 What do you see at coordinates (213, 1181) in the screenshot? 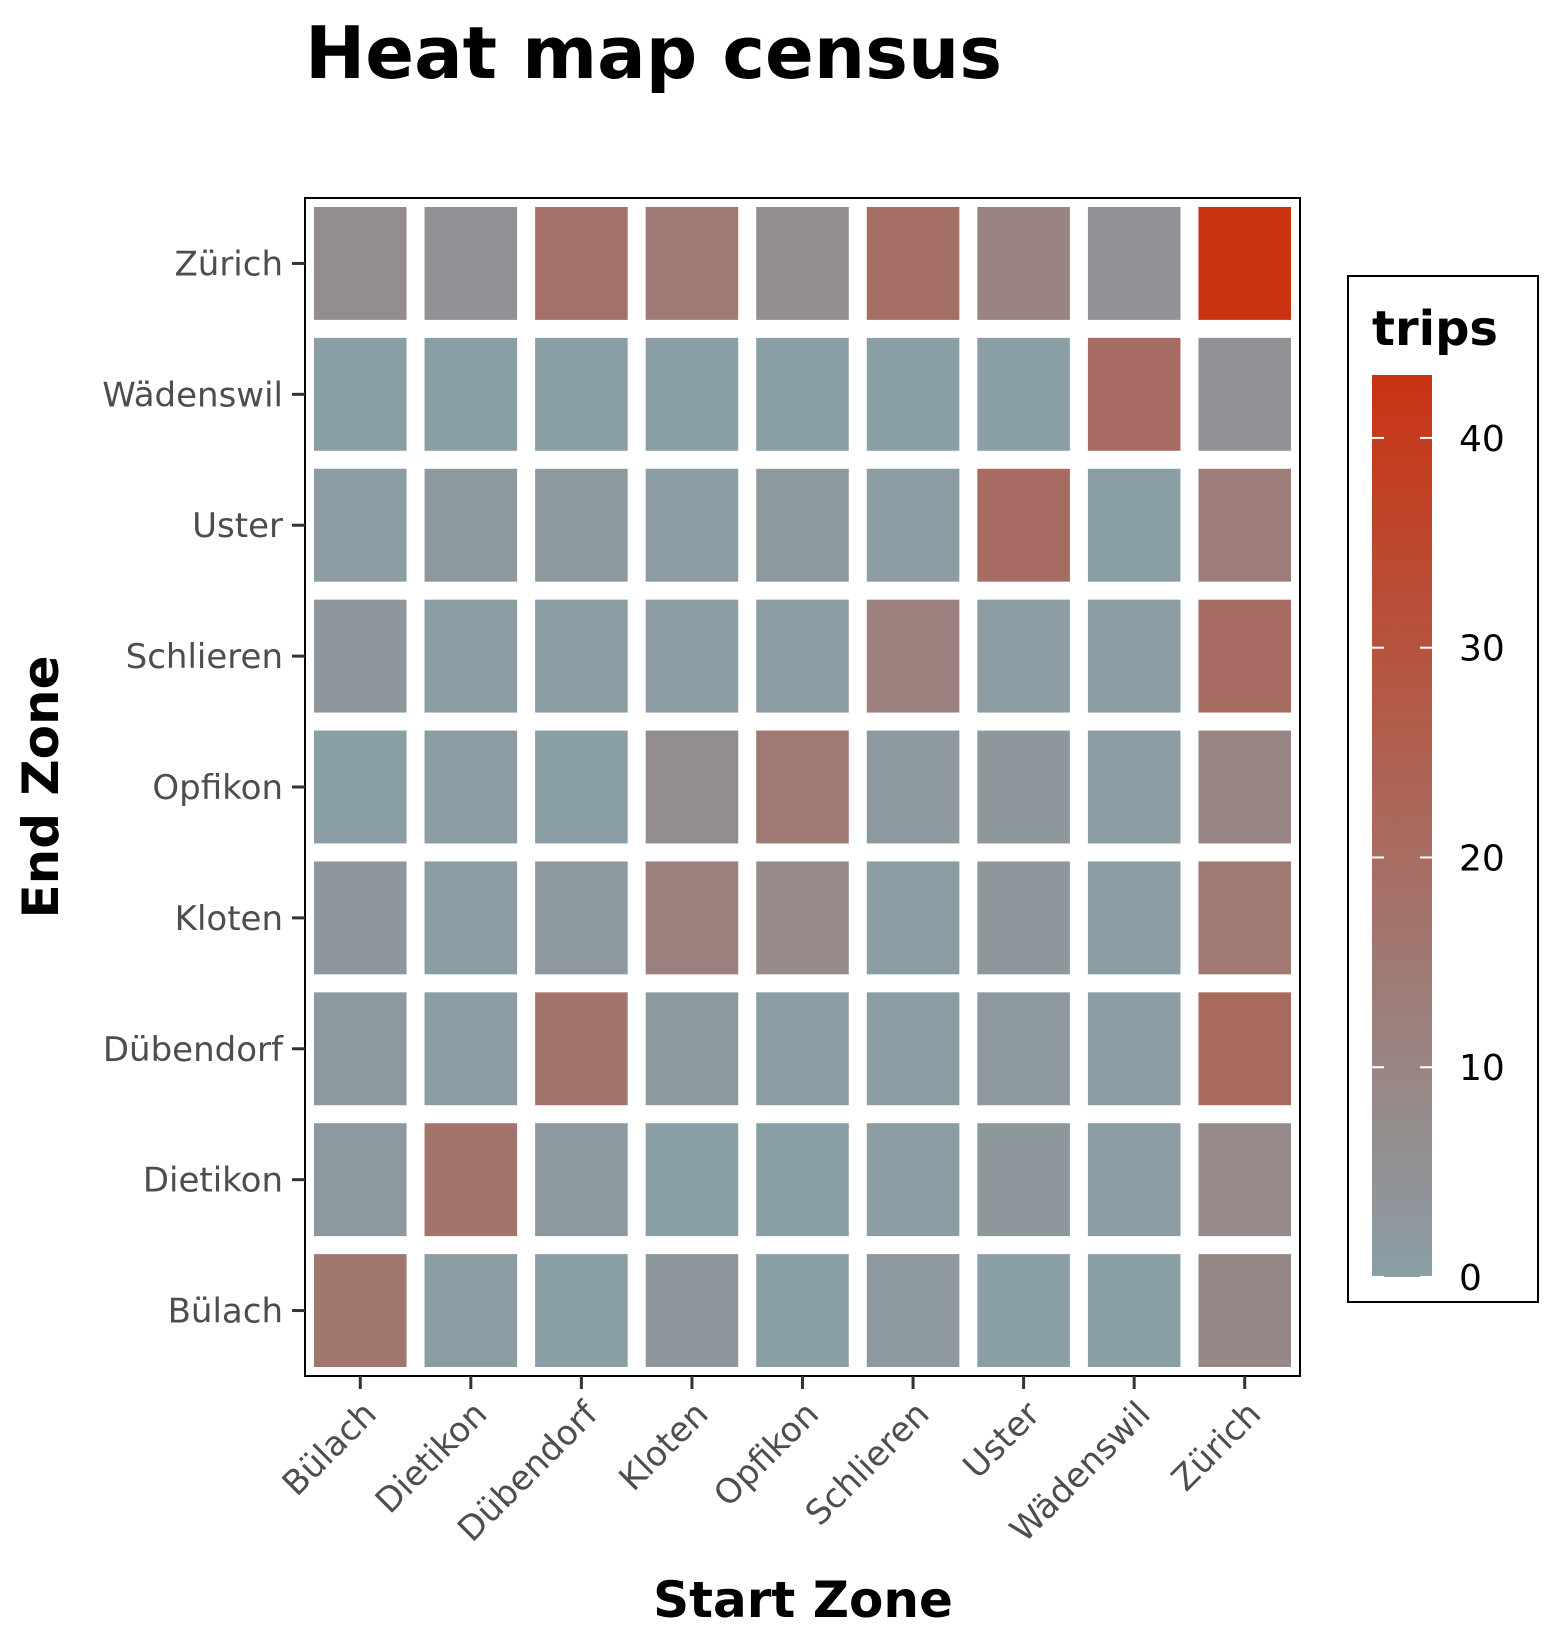
I see `y-tick-label: Dietikon` at bounding box center [213, 1181].